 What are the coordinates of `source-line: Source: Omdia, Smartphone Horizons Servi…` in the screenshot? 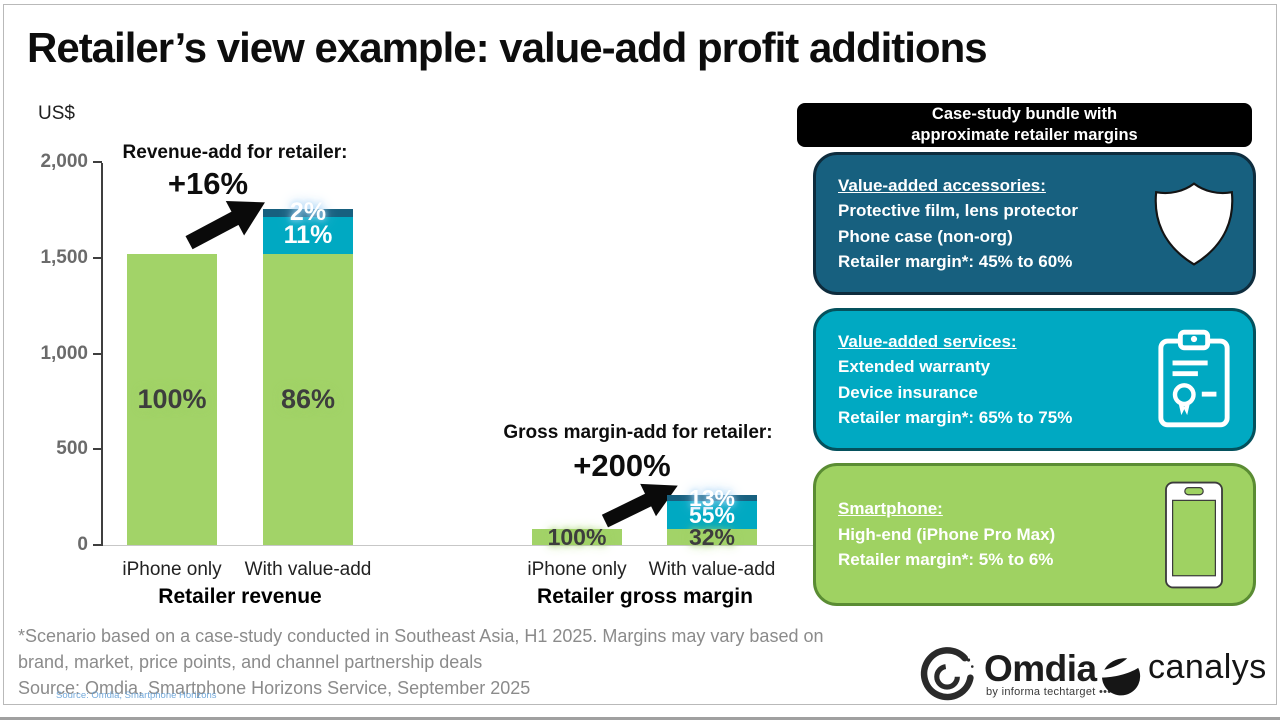 It's located at (274, 688).